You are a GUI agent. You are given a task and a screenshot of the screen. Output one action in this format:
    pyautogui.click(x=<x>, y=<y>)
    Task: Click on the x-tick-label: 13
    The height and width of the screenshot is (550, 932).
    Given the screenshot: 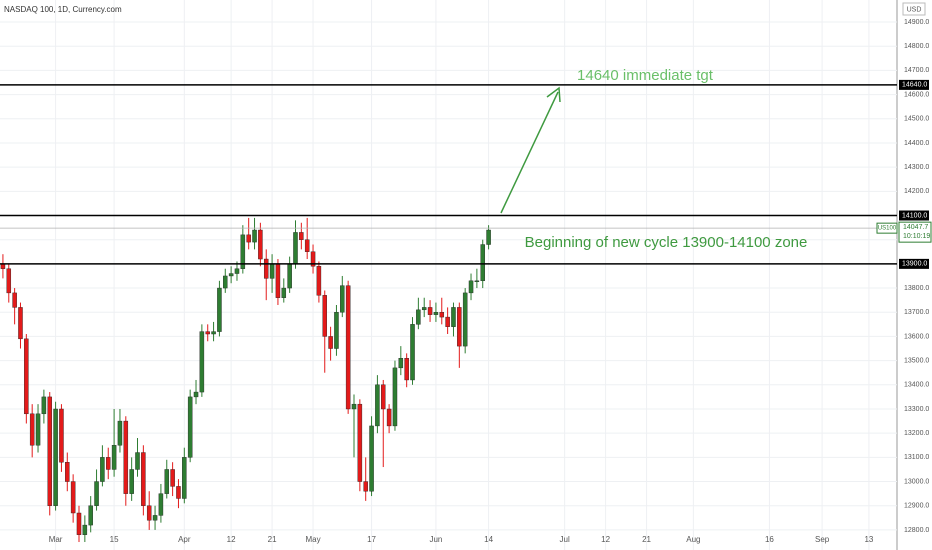 What is the action you would take?
    pyautogui.click(x=868, y=539)
    